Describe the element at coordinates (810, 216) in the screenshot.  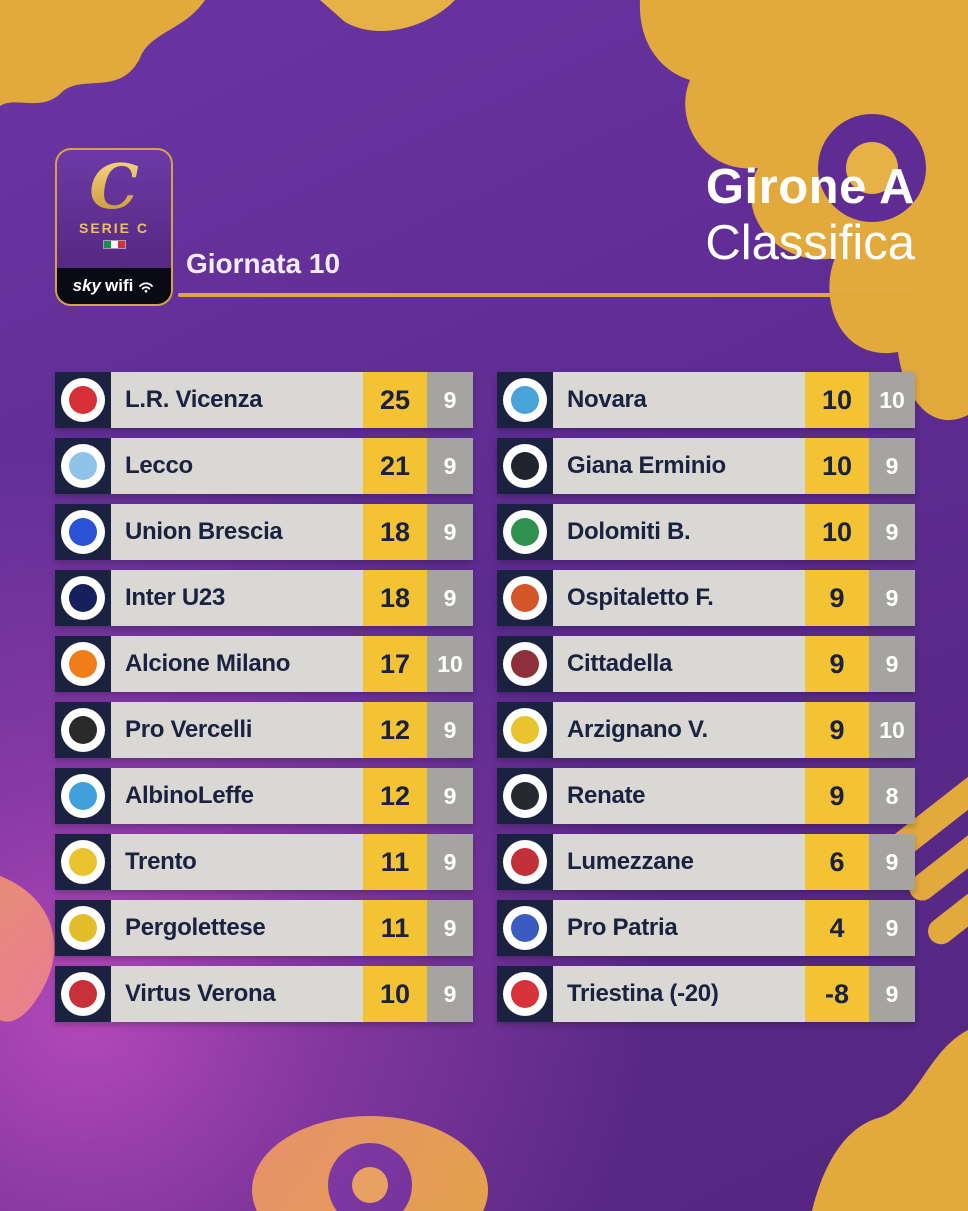
I see `page-title: Girone A Classifica` at that location.